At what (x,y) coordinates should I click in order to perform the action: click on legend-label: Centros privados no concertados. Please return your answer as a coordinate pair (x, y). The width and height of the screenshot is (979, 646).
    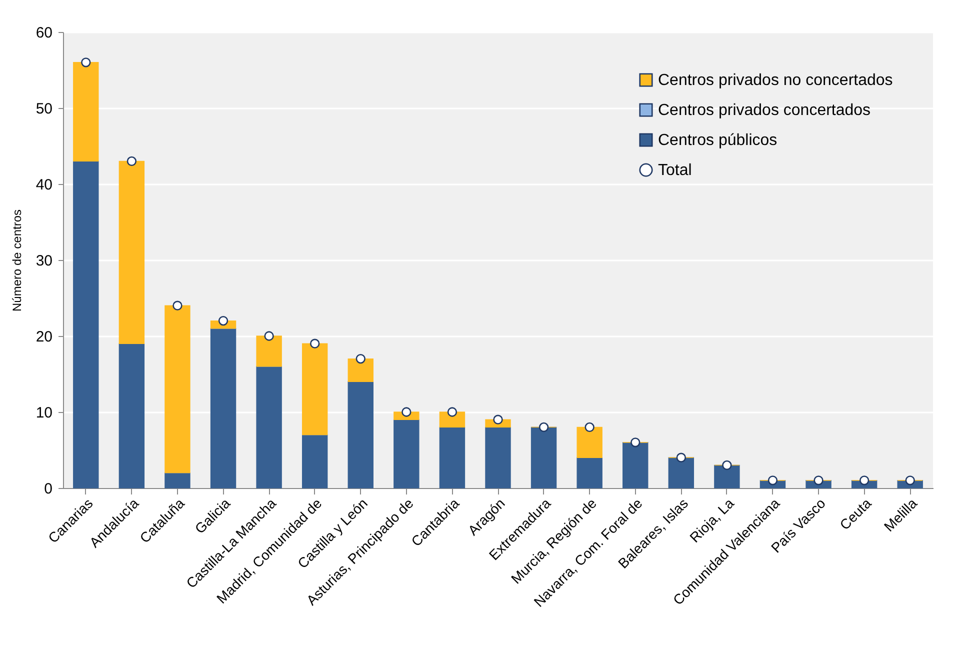
    Looking at the image, I should click on (775, 80).